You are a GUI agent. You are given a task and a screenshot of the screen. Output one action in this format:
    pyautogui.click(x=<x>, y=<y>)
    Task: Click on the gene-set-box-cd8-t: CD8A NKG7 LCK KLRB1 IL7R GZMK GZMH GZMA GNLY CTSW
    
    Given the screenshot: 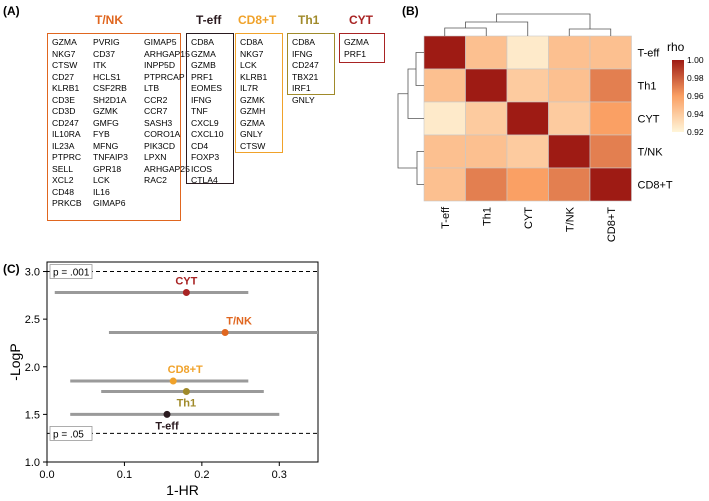 What is the action you would take?
    pyautogui.click(x=259, y=93)
    